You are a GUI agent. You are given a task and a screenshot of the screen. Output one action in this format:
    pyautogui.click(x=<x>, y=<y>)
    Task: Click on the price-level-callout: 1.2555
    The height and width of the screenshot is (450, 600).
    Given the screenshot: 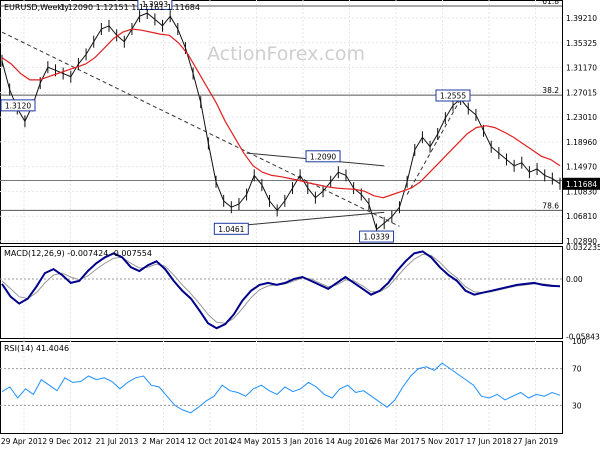 What is the action you would take?
    pyautogui.click(x=453, y=95)
    